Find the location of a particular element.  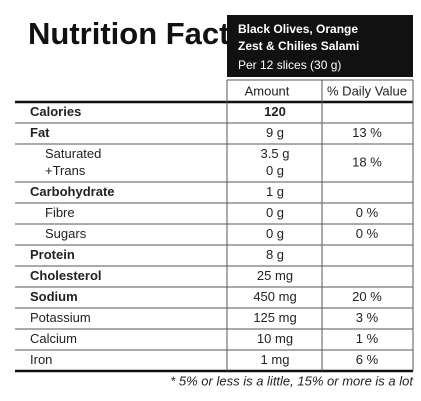

header-box is located at coordinates (320, 46).